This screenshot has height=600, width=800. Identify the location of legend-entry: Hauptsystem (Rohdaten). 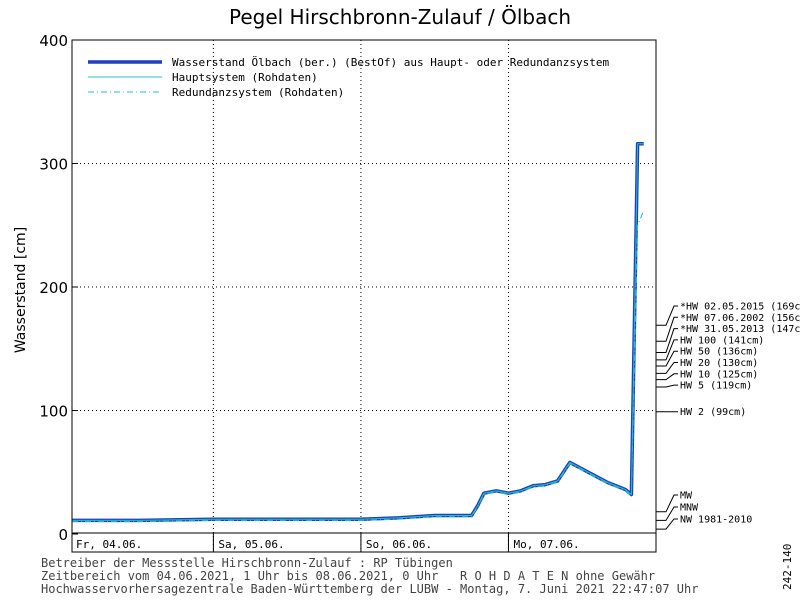
(245, 77).